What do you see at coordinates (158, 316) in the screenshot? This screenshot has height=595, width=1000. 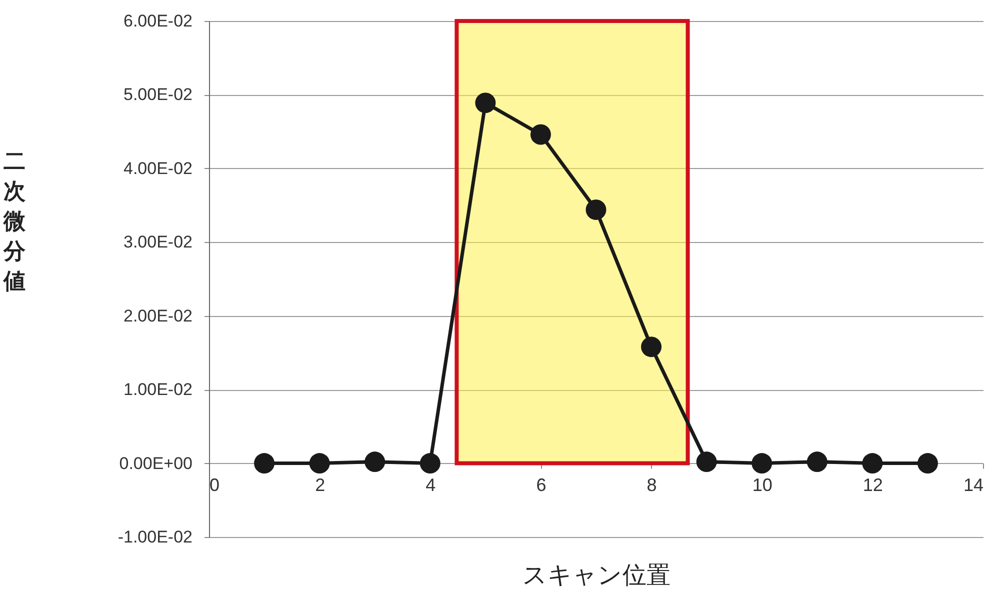 I see `y-tick-label: 2.00E-02` at bounding box center [158, 316].